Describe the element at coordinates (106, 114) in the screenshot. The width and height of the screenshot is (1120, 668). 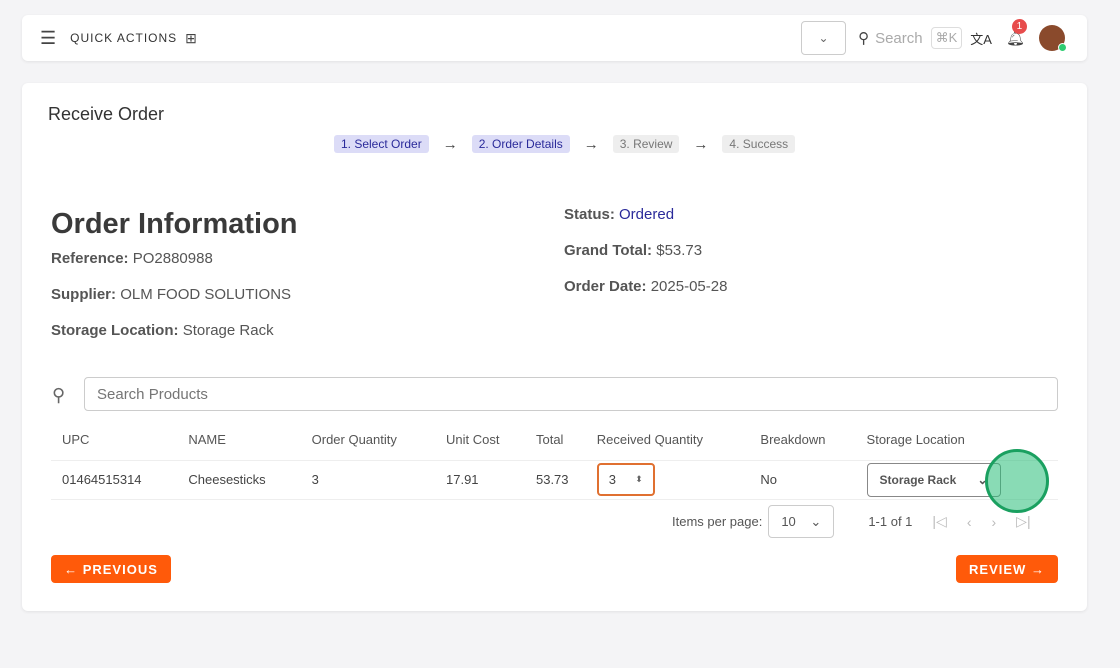
I see `page-title: Receive Order` at that location.